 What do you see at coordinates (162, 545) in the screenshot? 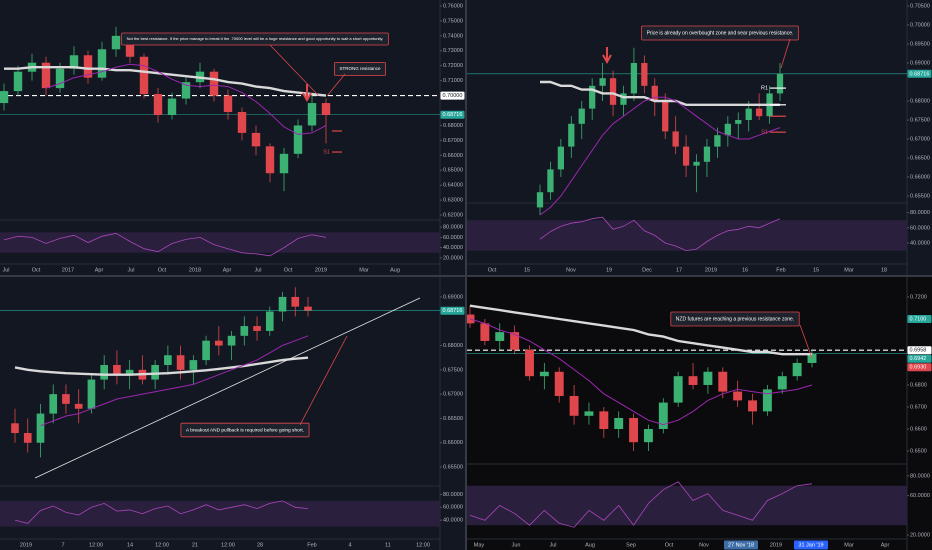
I see `x-tick-label: 12:00` at bounding box center [162, 545].